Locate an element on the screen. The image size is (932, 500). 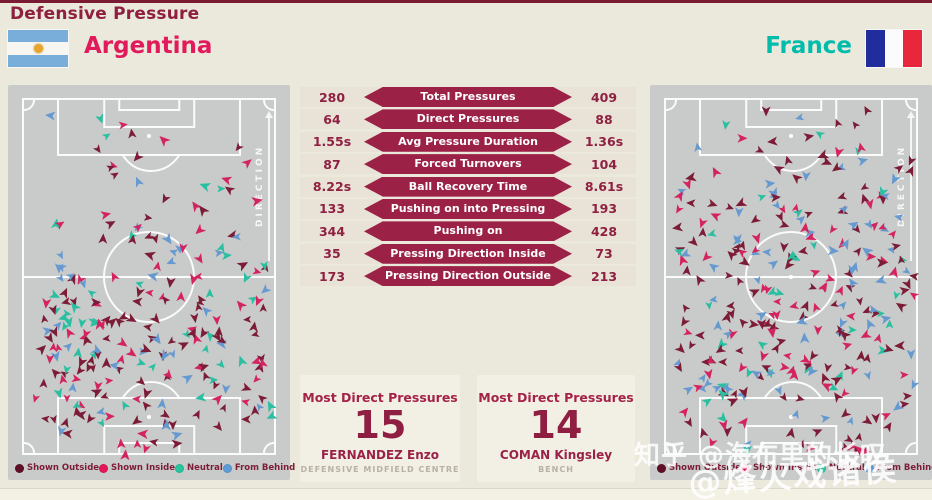
legend-item: Neutral is located at coordinates (198, 468).